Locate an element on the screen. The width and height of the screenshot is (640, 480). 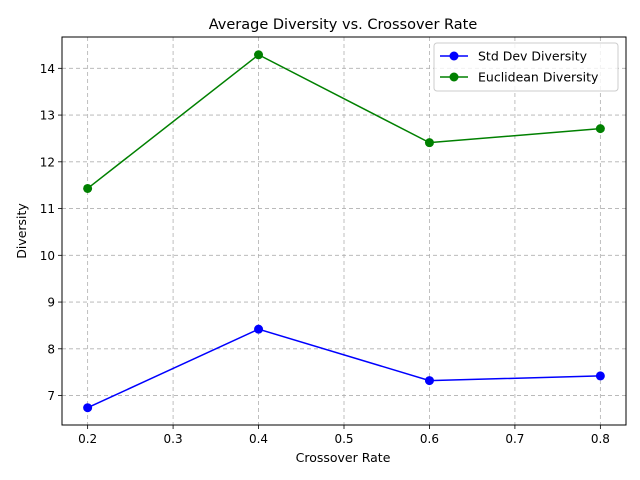
y-tick-label: 7 is located at coordinates (51, 396).